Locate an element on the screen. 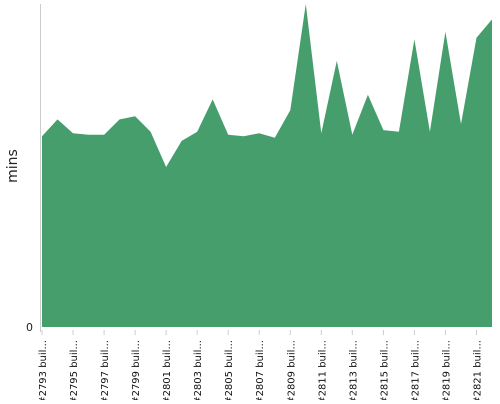  y-tick-label-0: 0 is located at coordinates (29, 327).